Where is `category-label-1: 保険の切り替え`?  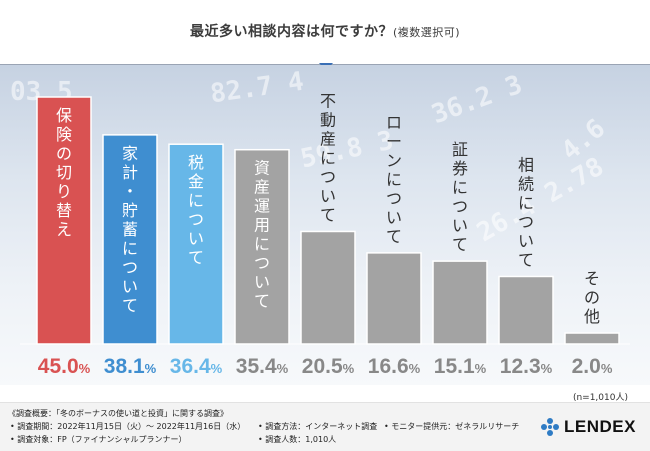 category-label-1: 保険の切り替え is located at coordinates (64, 172).